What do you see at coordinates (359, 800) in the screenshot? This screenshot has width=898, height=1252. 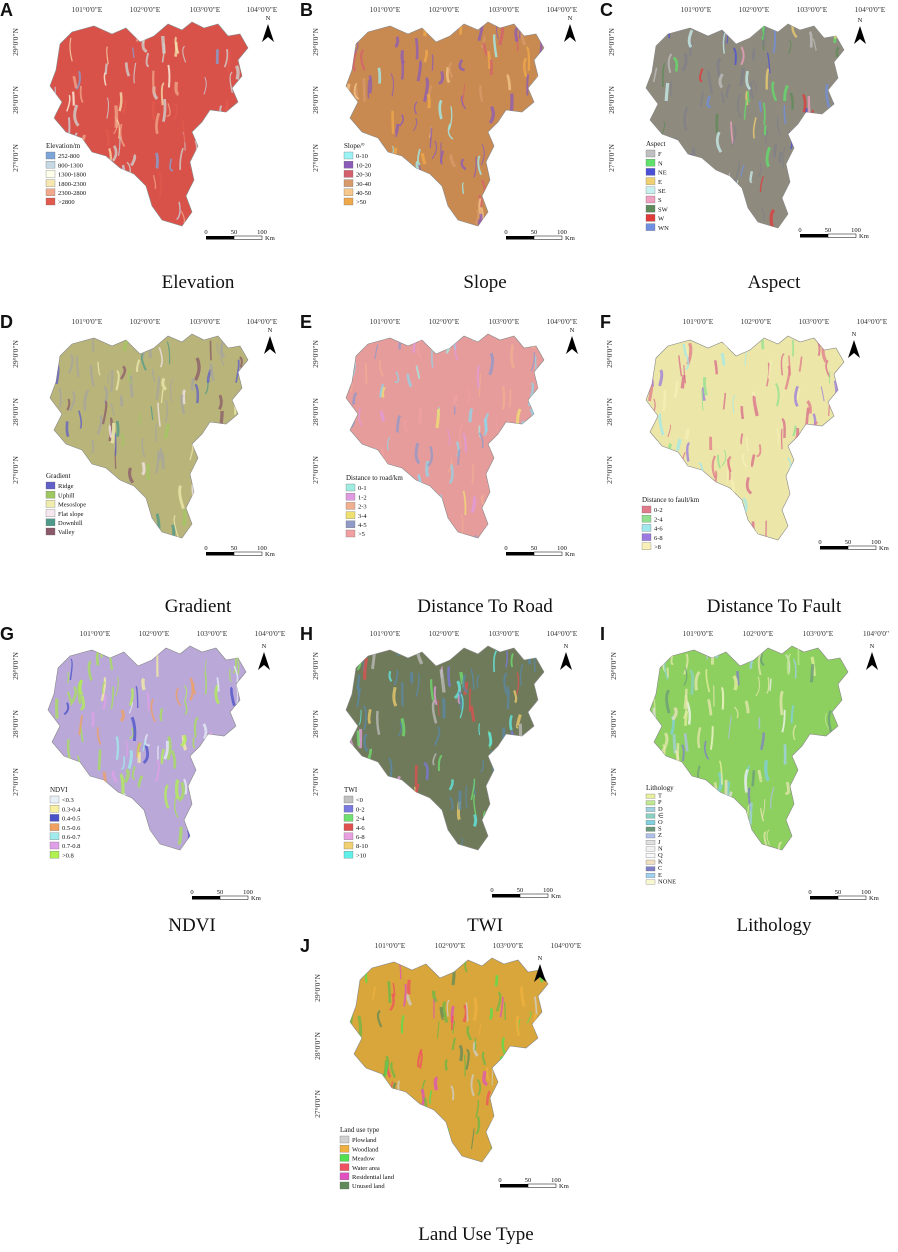 I see `legend-label: <0` at bounding box center [359, 800].